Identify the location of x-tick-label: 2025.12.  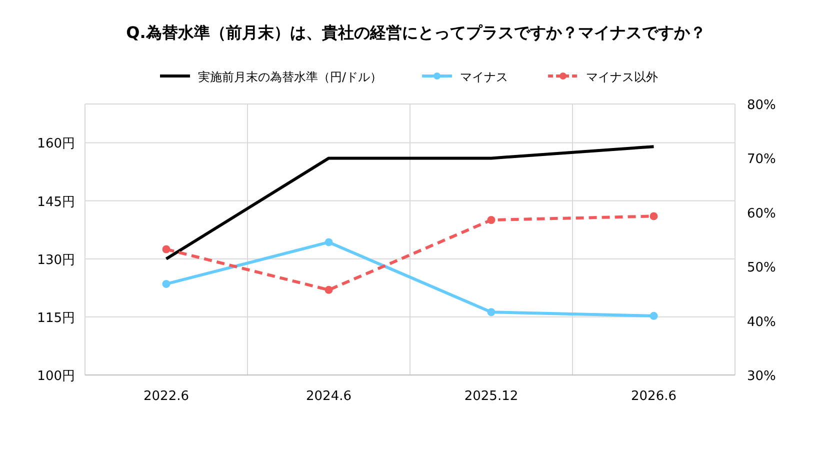
(491, 396).